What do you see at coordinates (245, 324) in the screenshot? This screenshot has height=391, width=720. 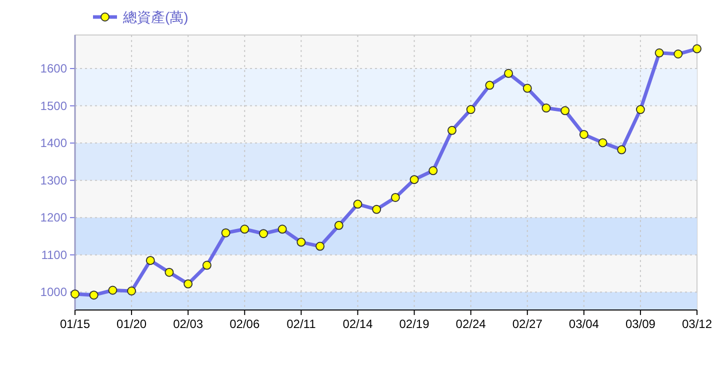 I see `x-tick-label: 02/06` at bounding box center [245, 324].